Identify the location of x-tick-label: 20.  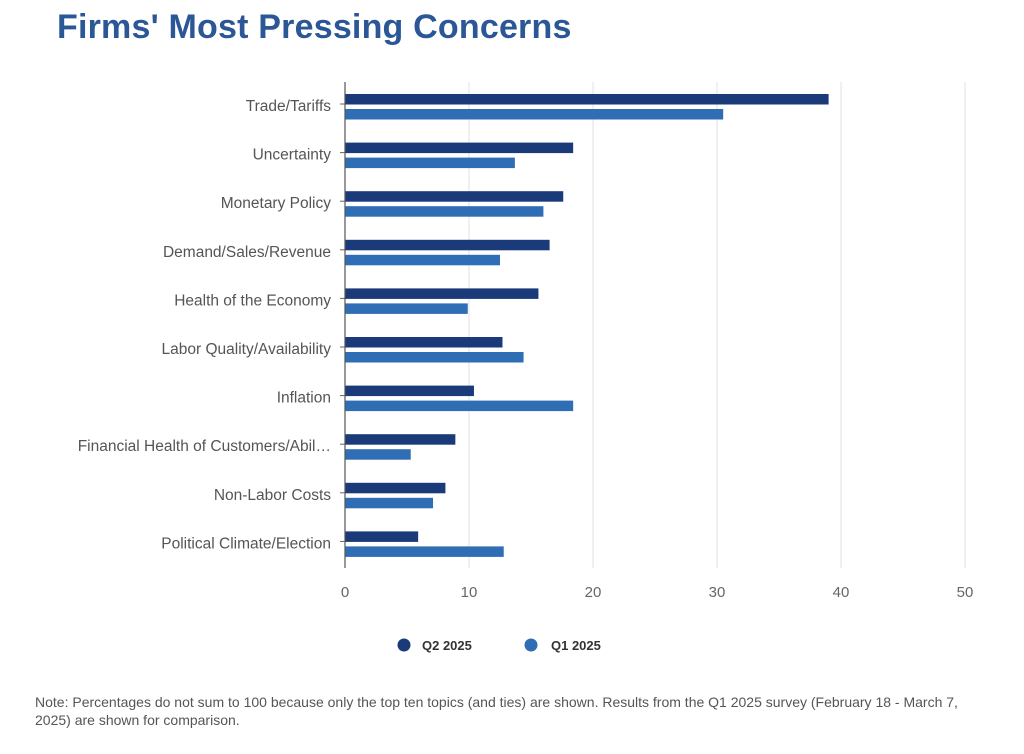
(593, 592).